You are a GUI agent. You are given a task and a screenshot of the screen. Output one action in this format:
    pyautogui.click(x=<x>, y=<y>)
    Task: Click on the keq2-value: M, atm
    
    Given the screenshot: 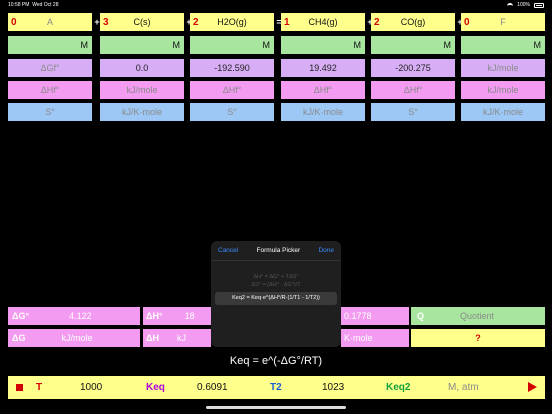 What is the action you would take?
    pyautogui.click(x=463, y=387)
    